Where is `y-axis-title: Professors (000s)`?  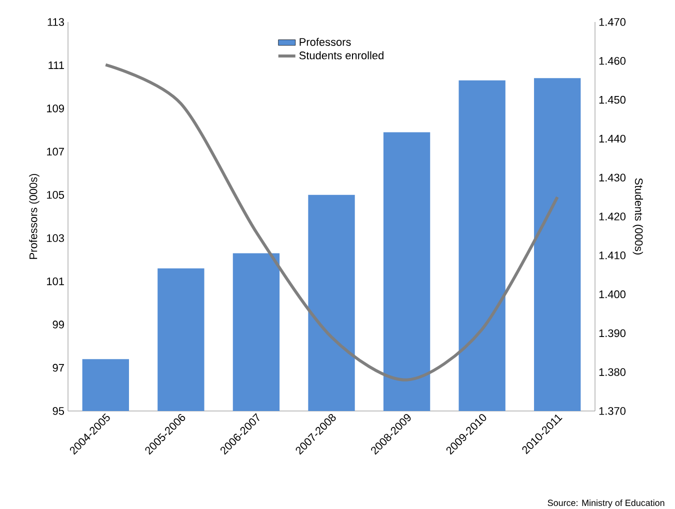 y-axis-title: Professors (000s) is located at coordinates (34, 216).